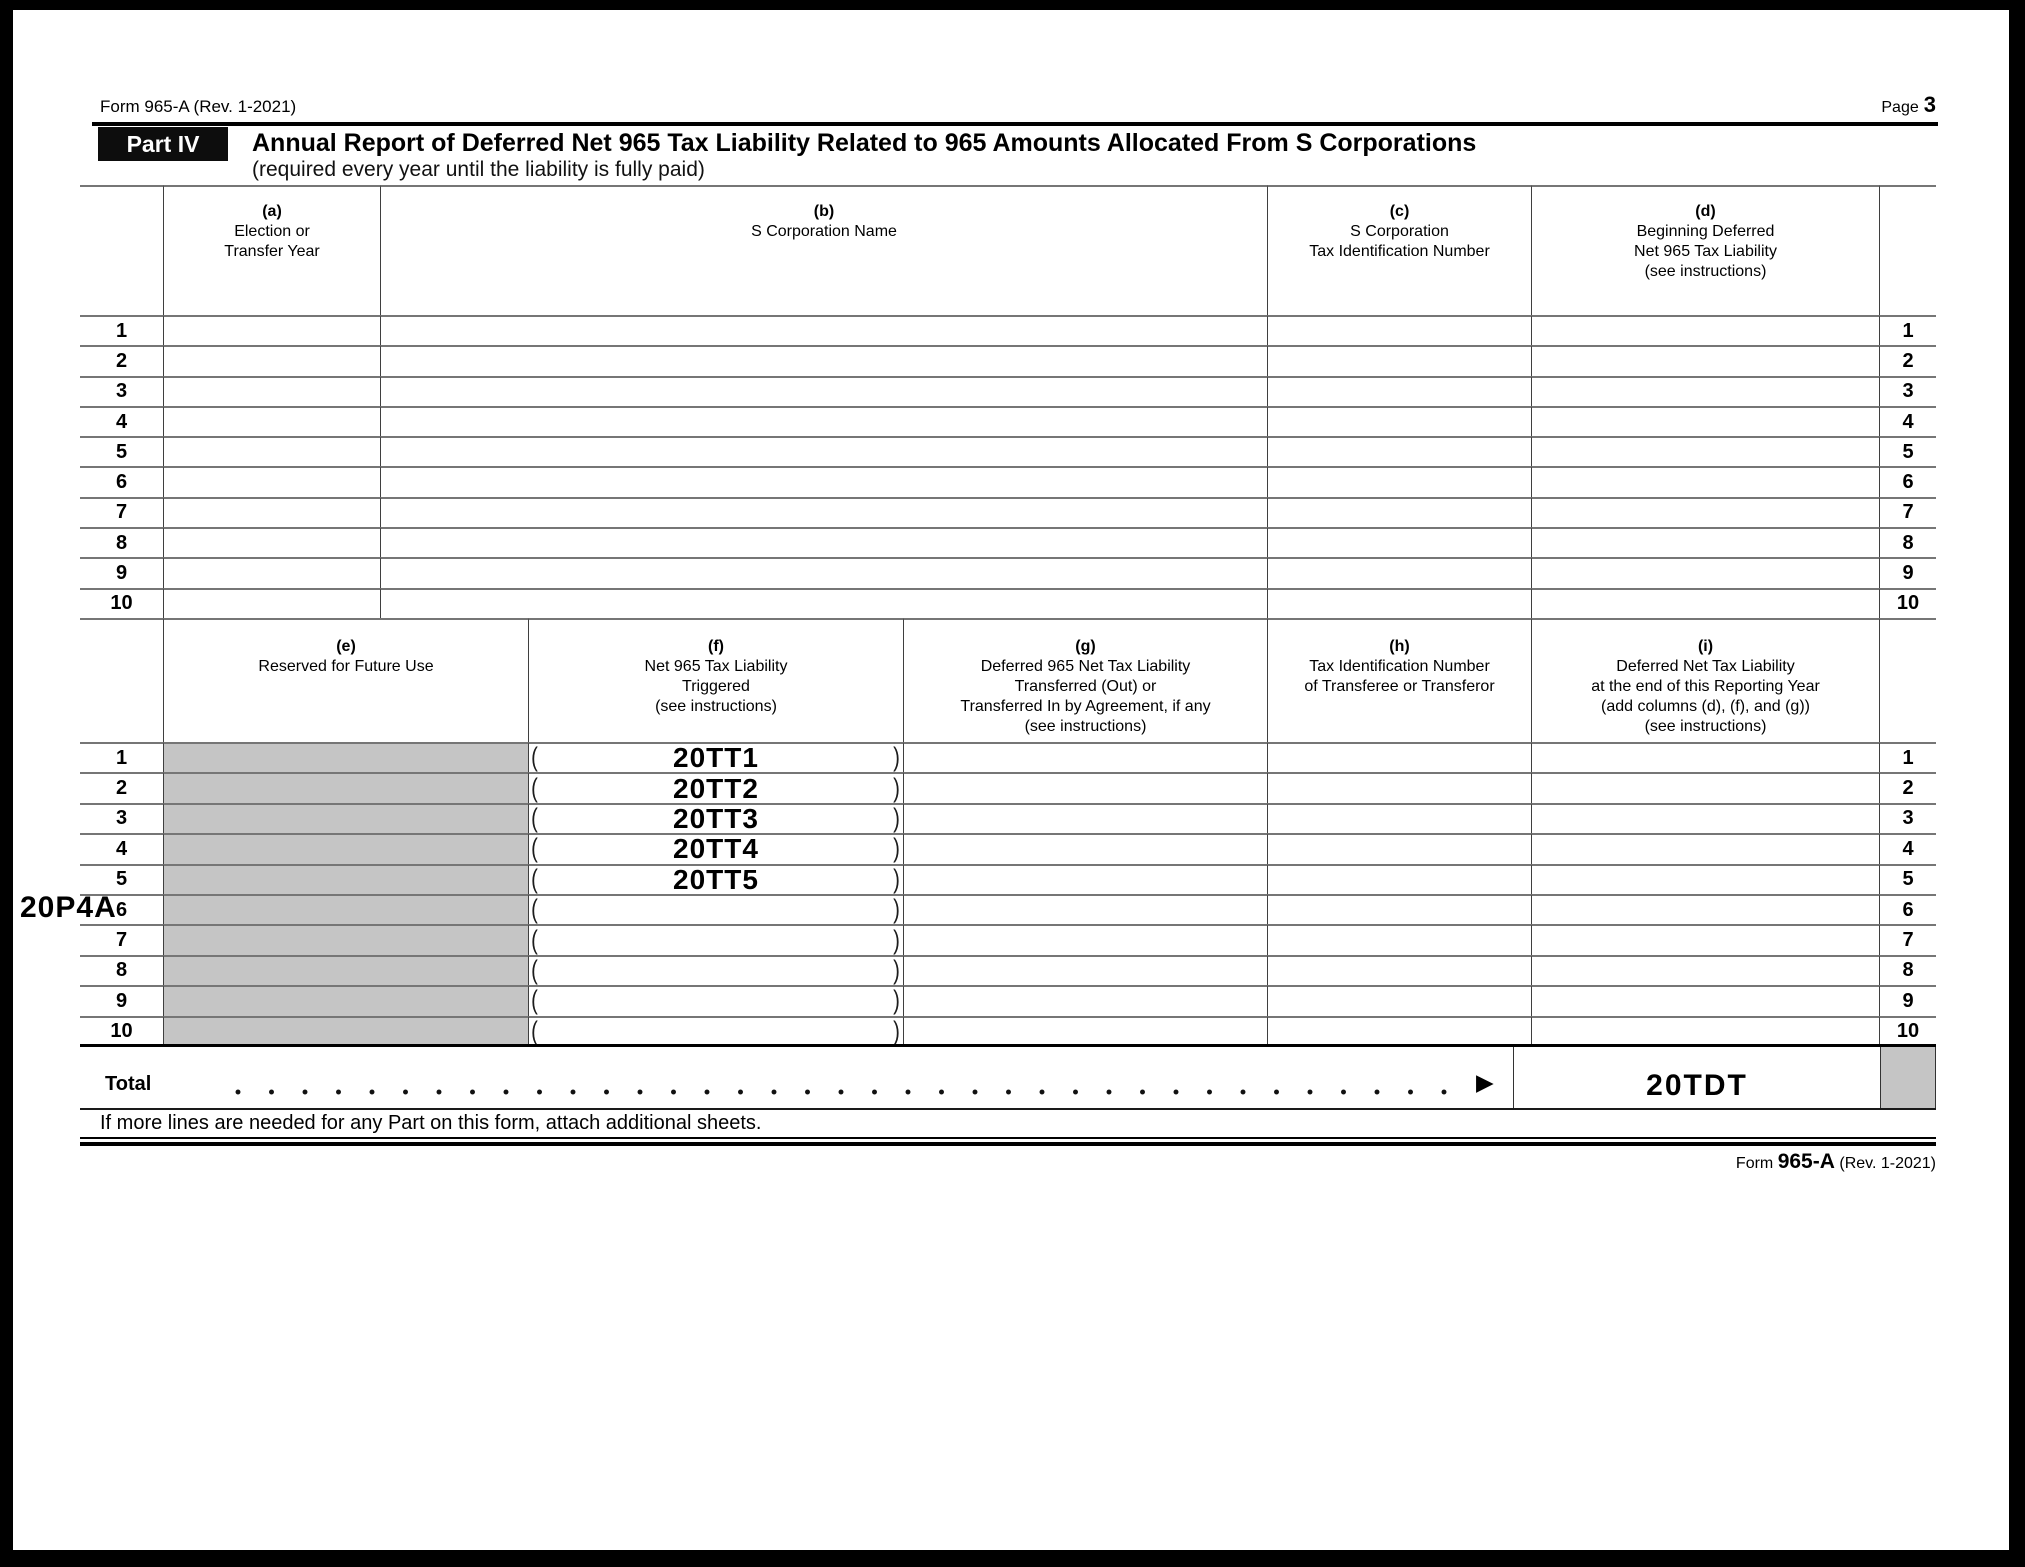  I want to click on net-965-tax-liability-triggered-field: ( 20TT3 ), so click(715, 818).